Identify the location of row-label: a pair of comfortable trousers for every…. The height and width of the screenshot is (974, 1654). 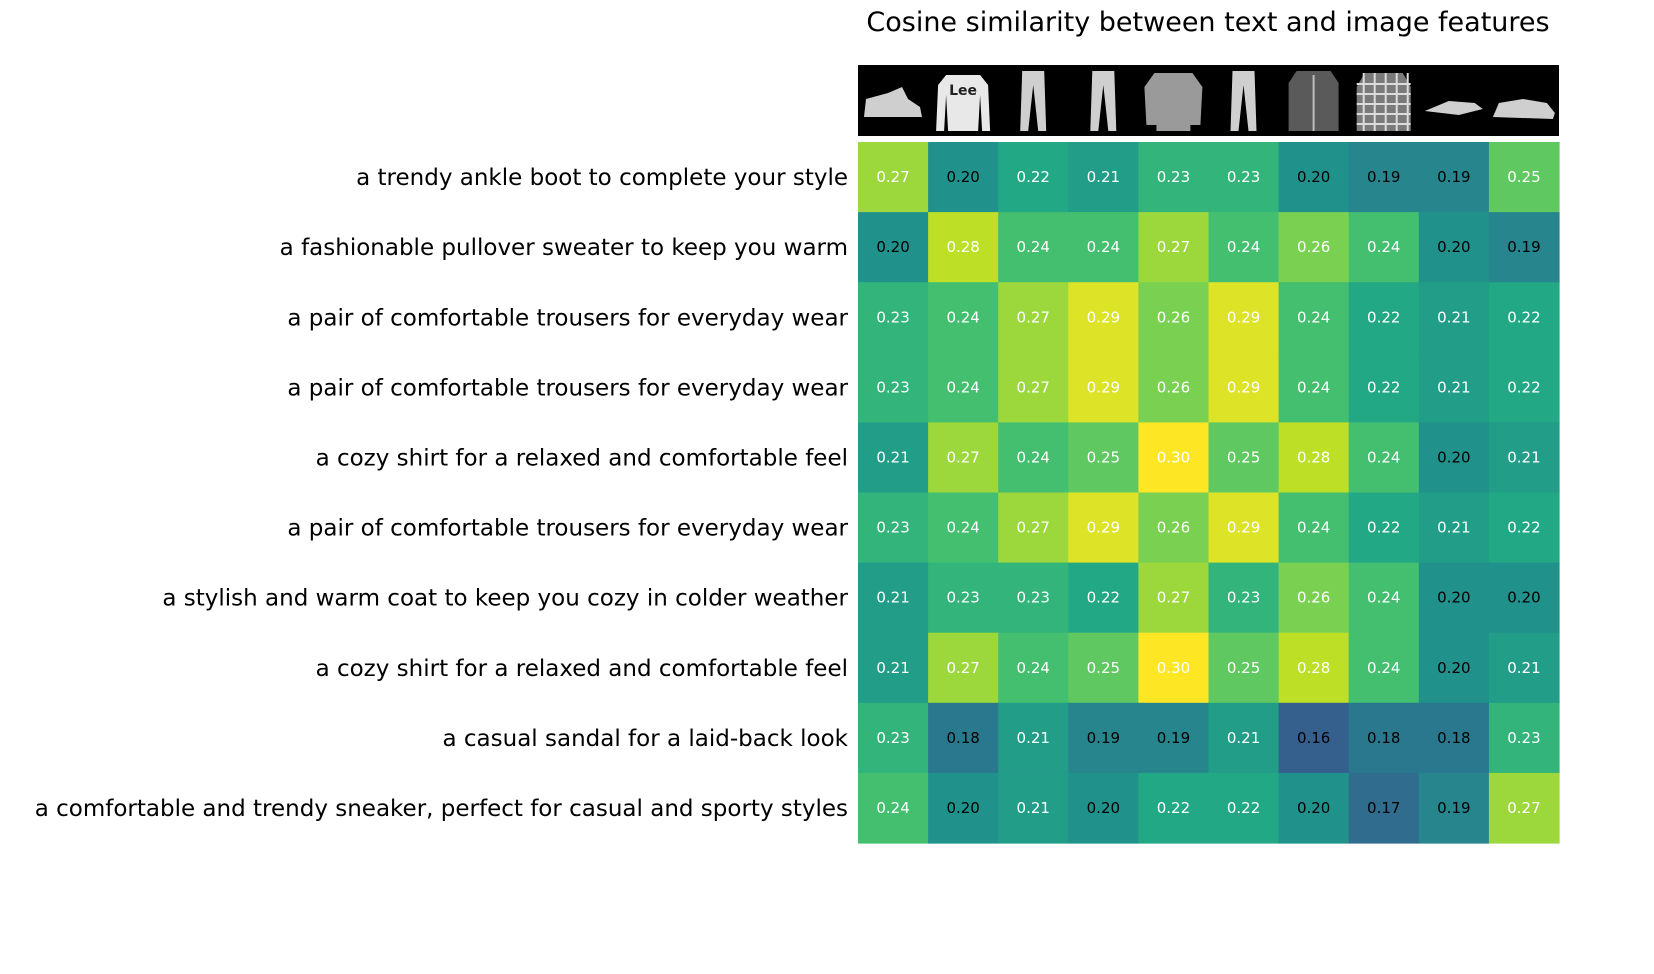
(567, 529).